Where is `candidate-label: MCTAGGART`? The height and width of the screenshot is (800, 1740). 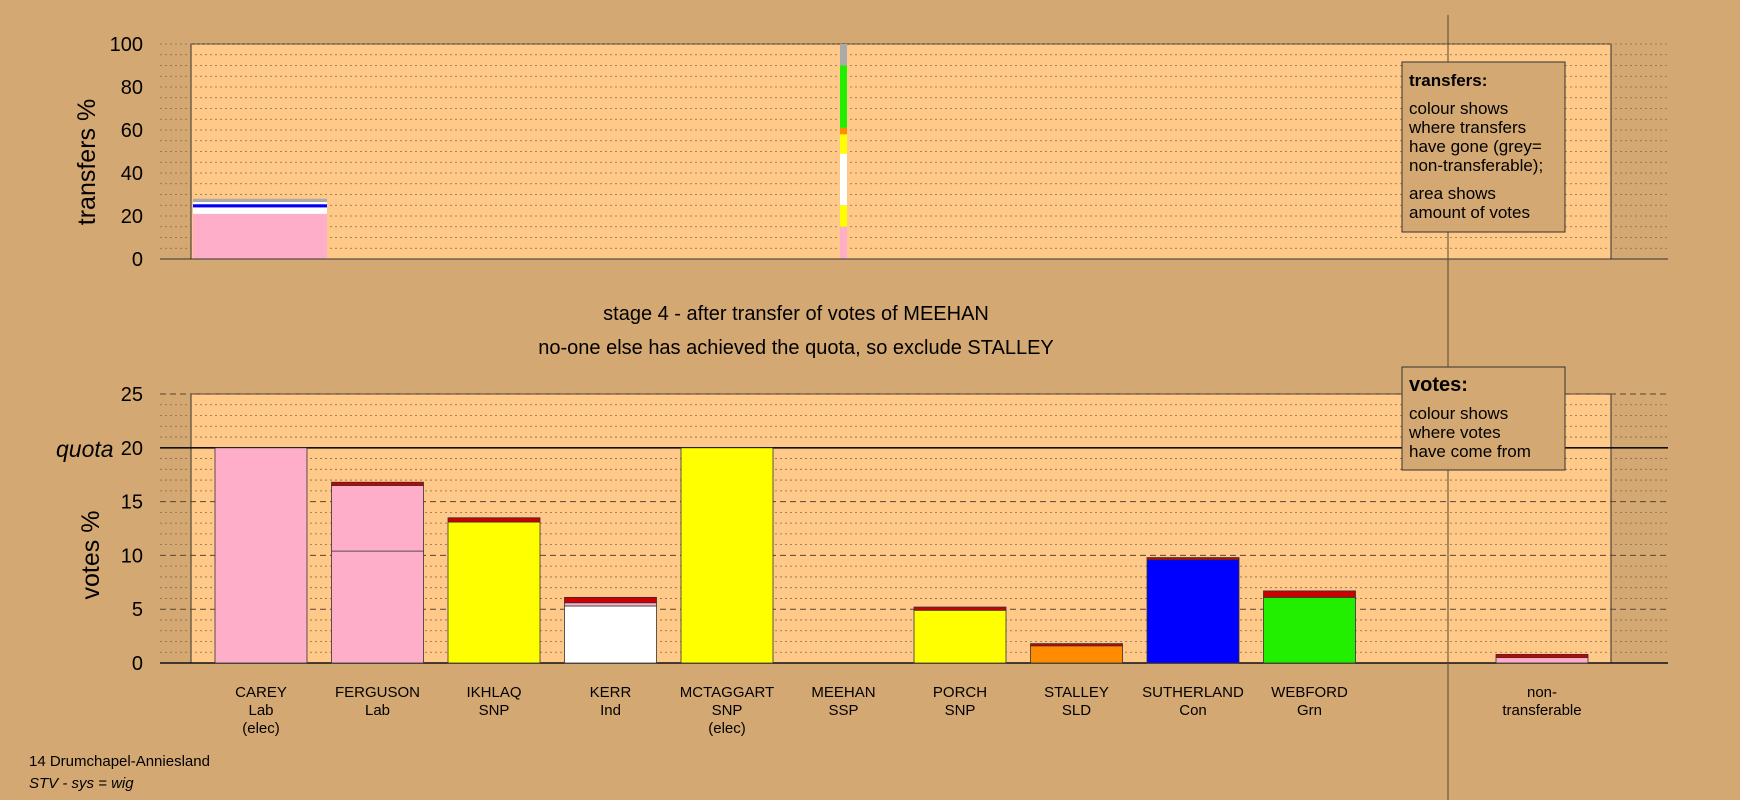
candidate-label: MCTAGGART is located at coordinates (727, 692).